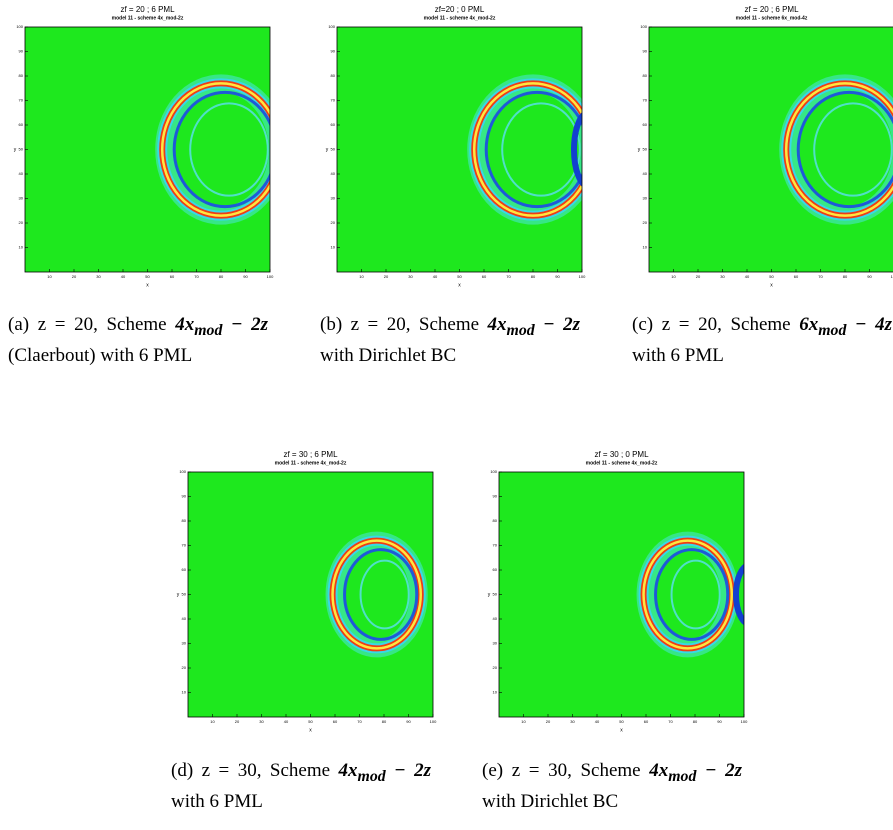 Image resolution: width=893 pixels, height=830 pixels. I want to click on caption-lead: (e) z = 30, Scheme, so click(561, 770).